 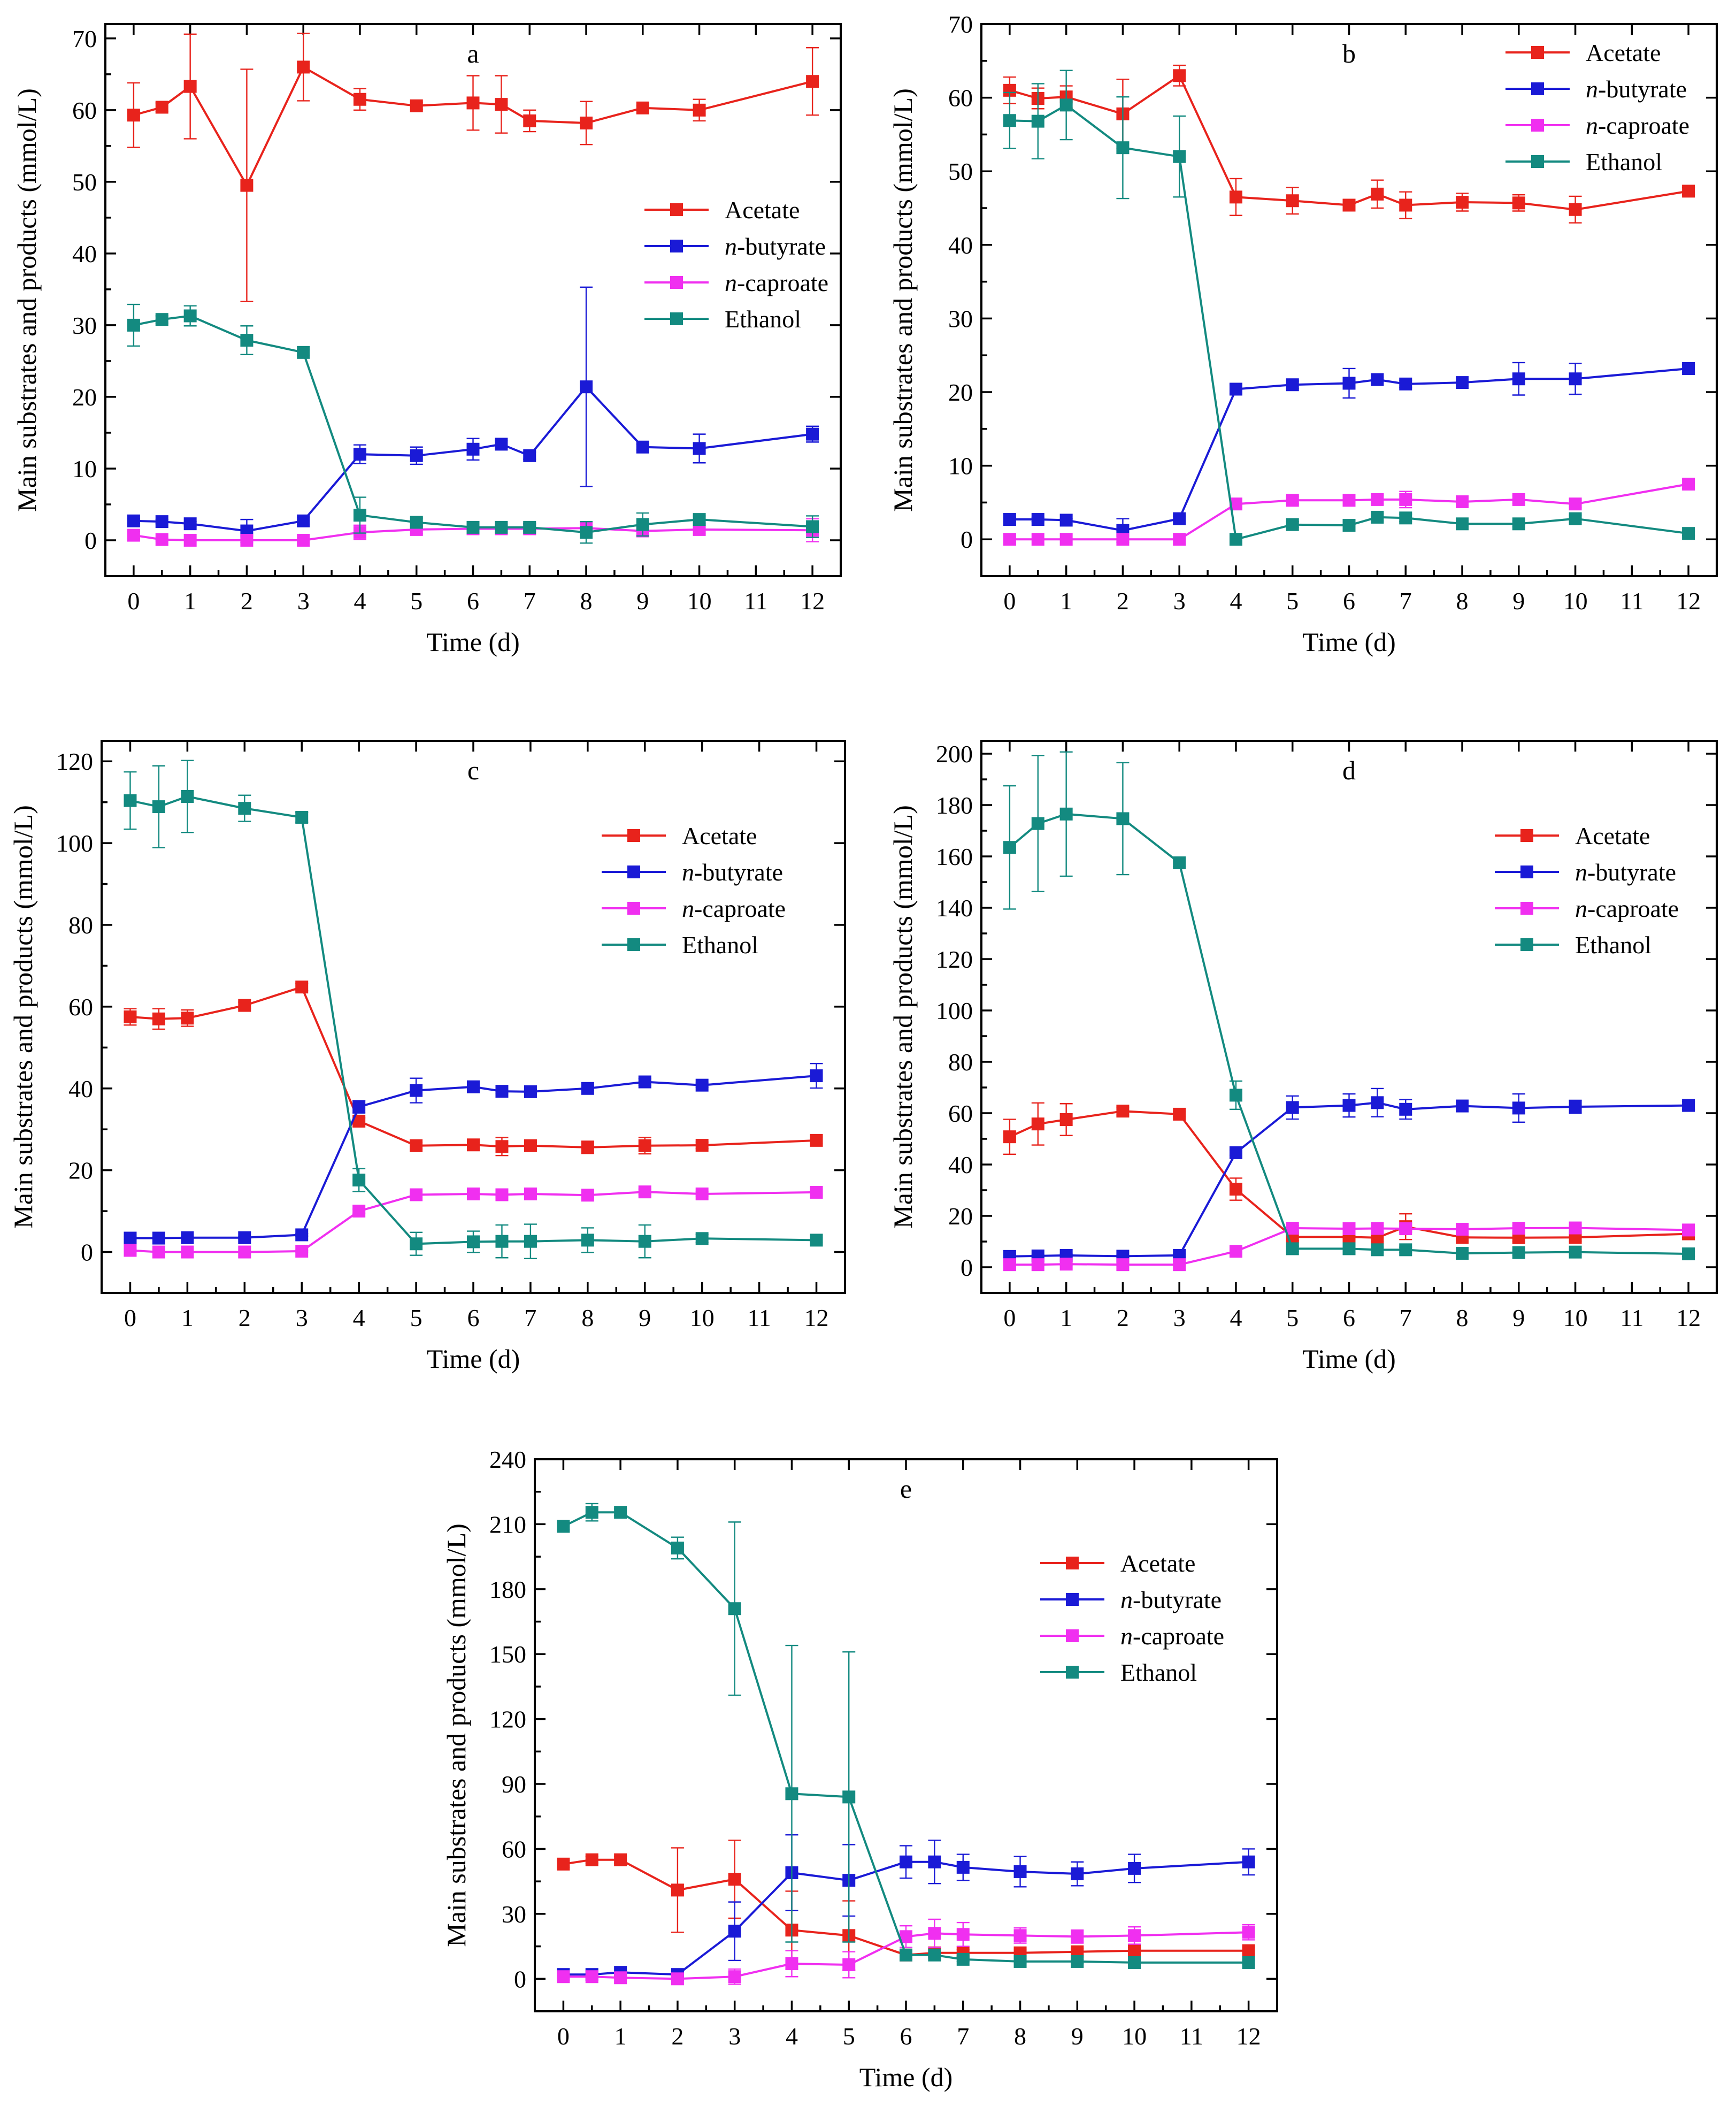 What do you see at coordinates (954, 959) in the screenshot?
I see `y-tick-label: 120` at bounding box center [954, 959].